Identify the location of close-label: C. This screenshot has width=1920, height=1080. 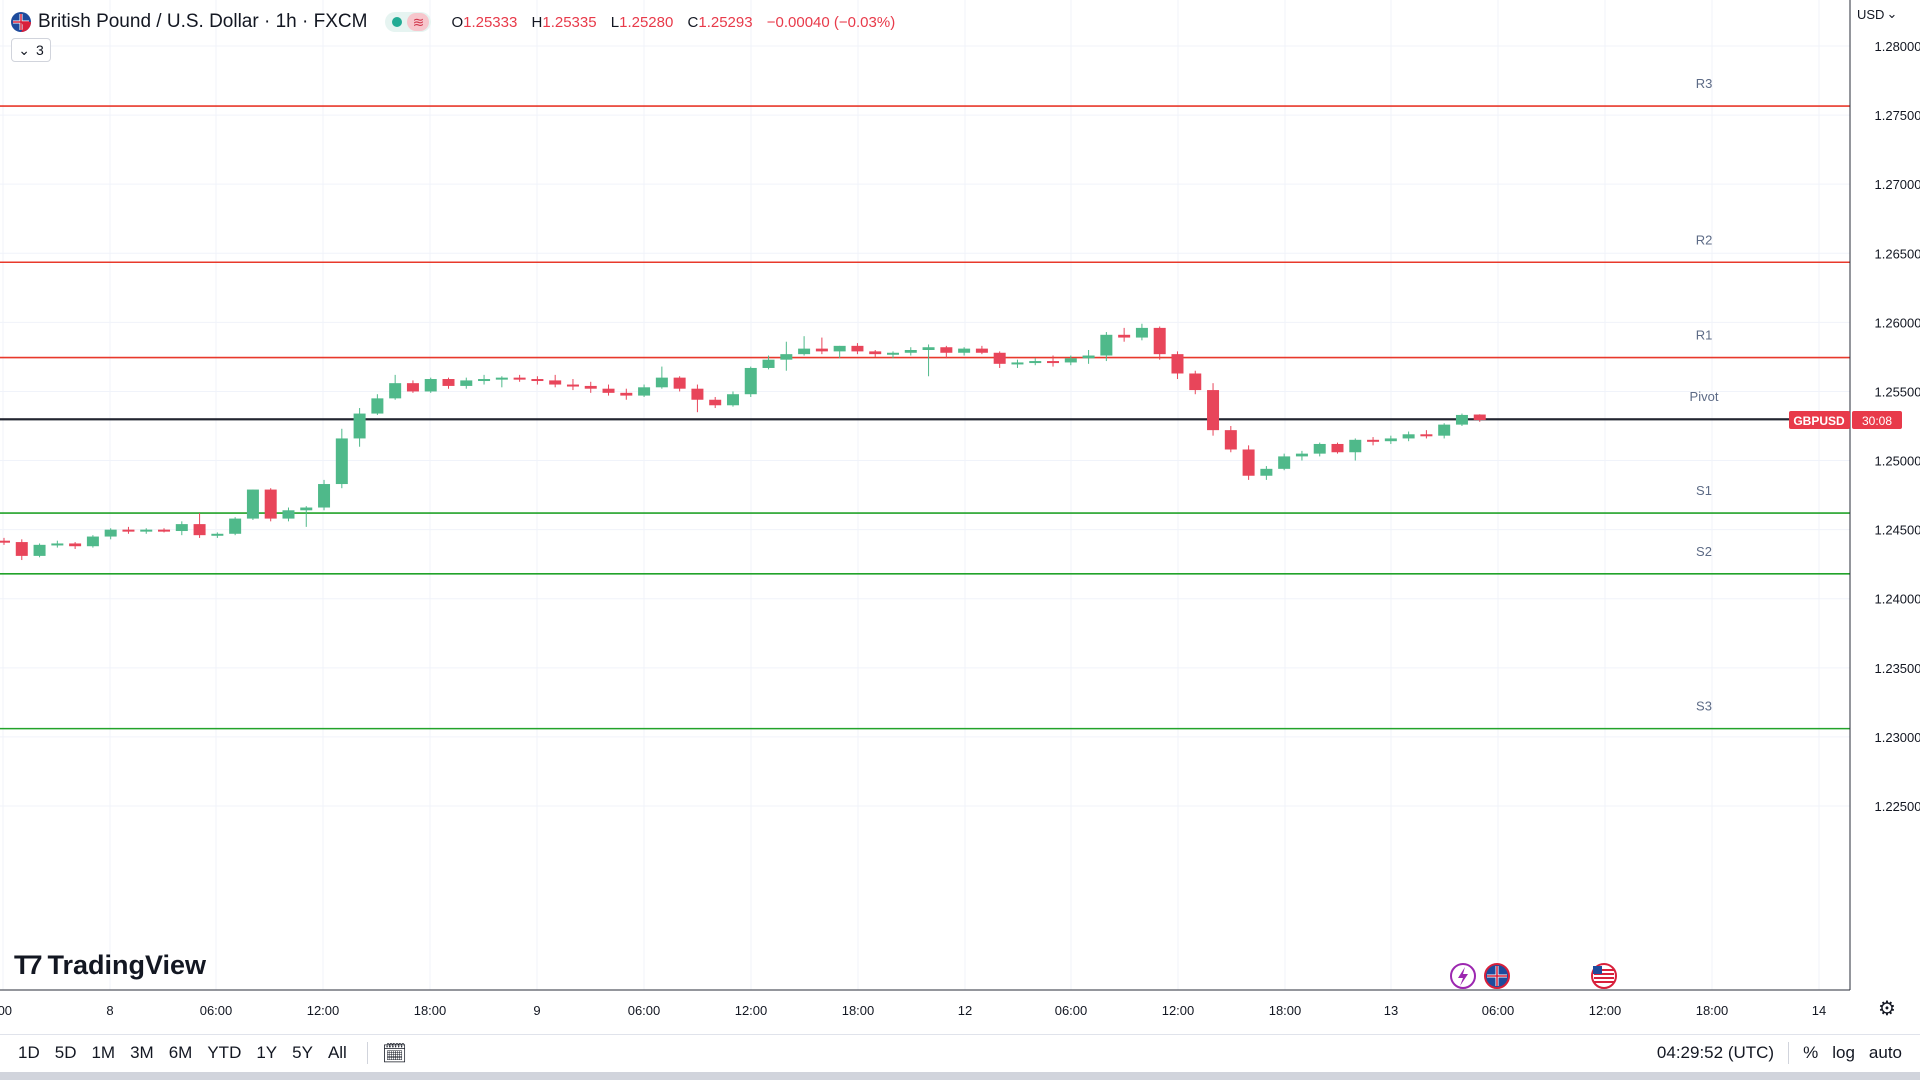
(693, 22).